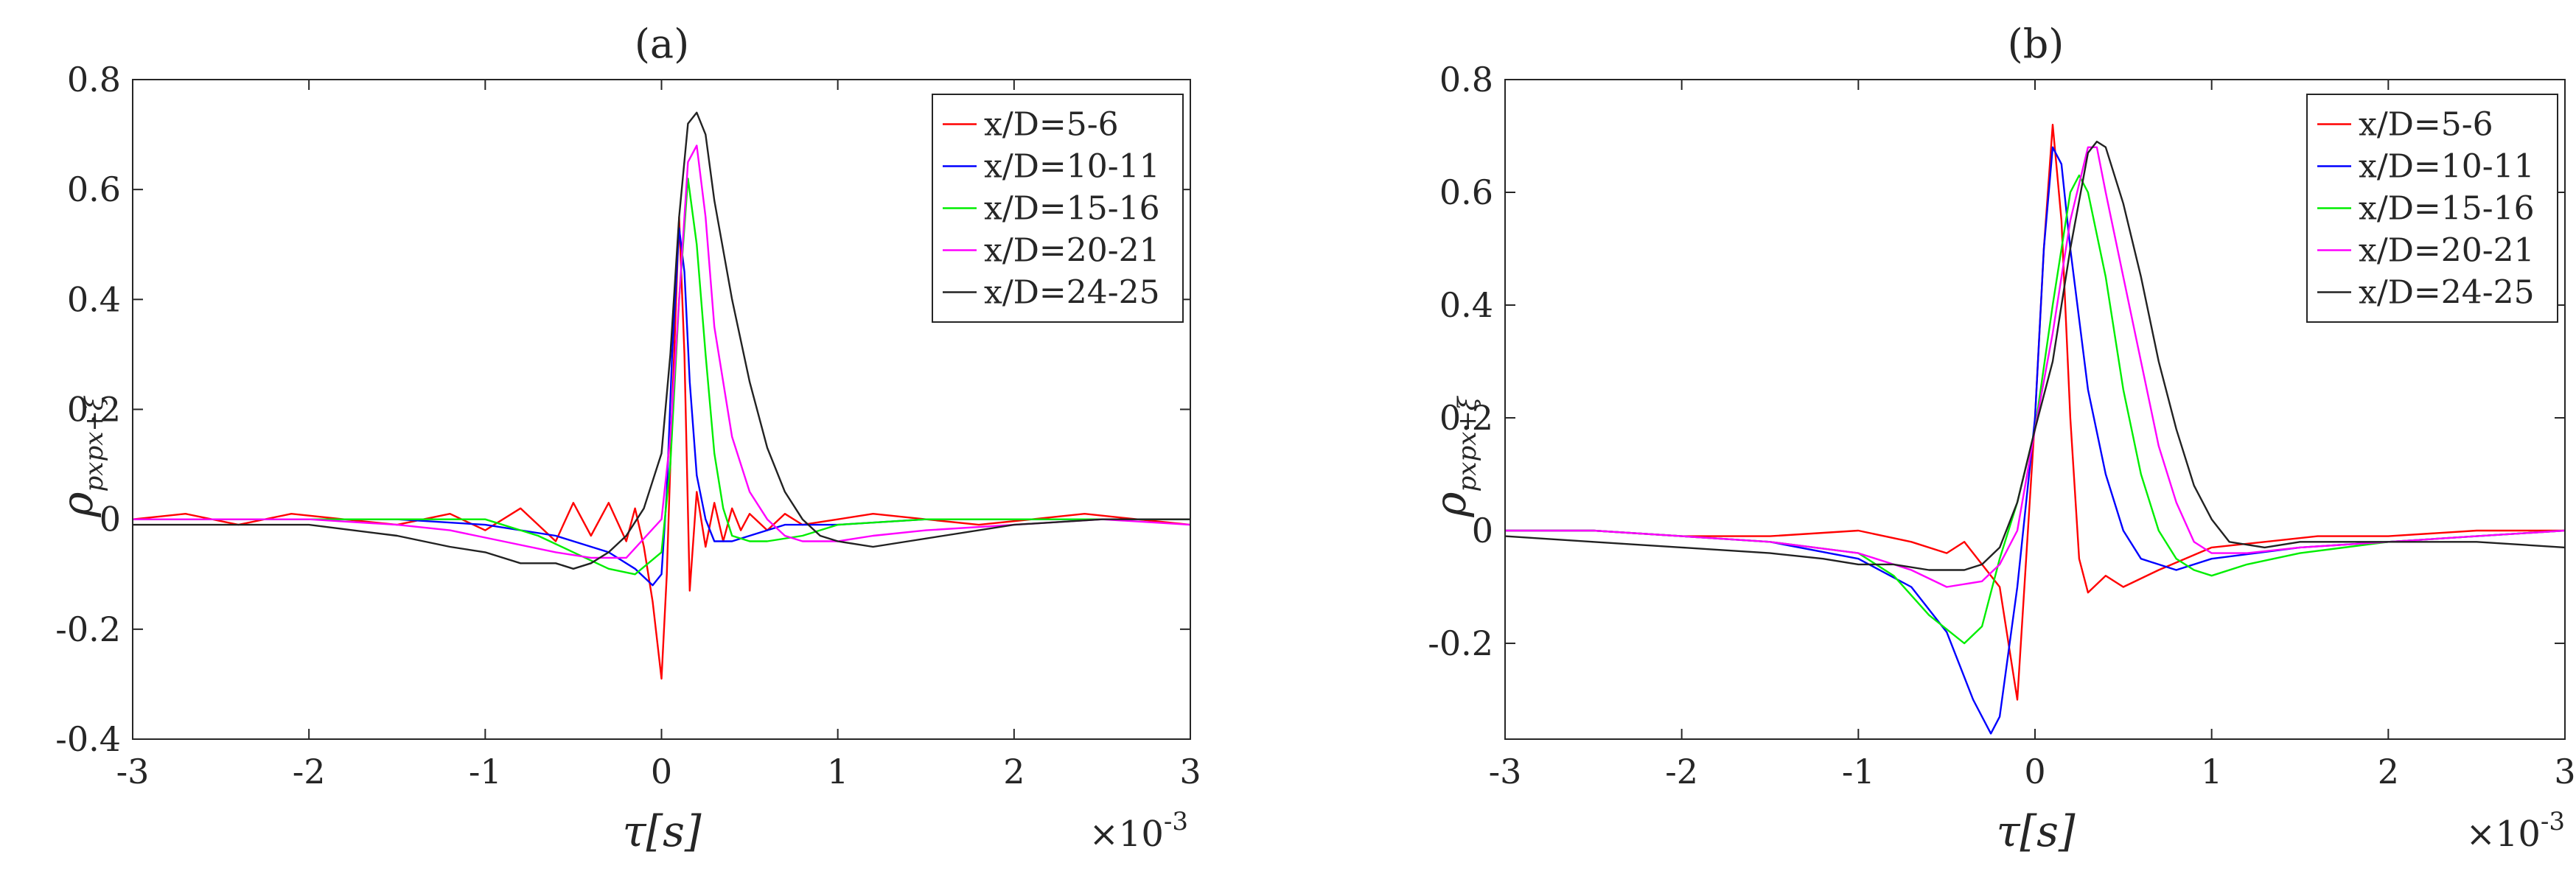 The width and height of the screenshot is (2576, 874). What do you see at coordinates (94, 410) in the screenshot?
I see `panel-a-y-tick-label: 0.2` at bounding box center [94, 410].